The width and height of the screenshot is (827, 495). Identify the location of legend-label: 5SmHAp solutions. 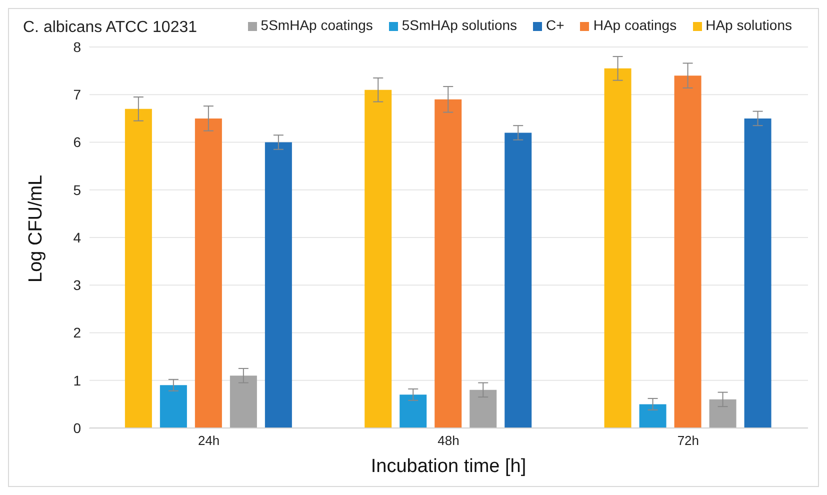
(460, 25).